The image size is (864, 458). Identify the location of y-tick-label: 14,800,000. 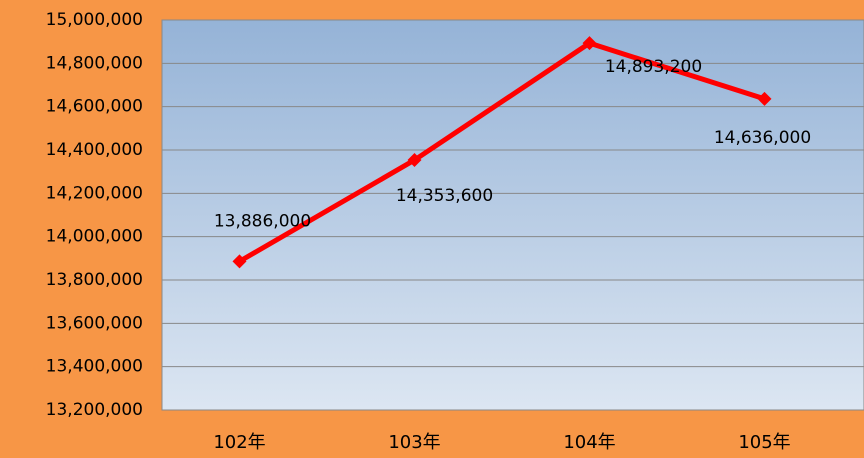
(94, 63).